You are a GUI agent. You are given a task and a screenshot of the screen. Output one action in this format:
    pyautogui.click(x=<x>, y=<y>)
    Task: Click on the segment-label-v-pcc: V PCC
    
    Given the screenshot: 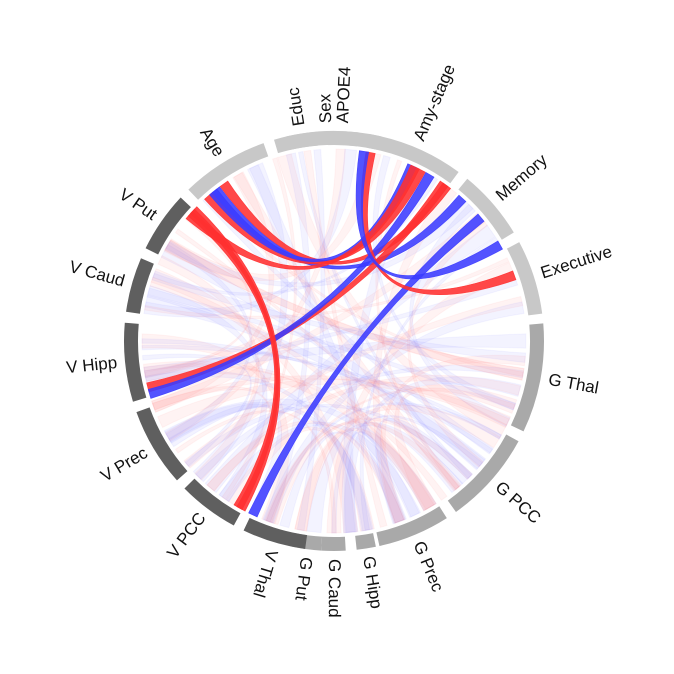 What is the action you would take?
    pyautogui.click(x=186, y=535)
    